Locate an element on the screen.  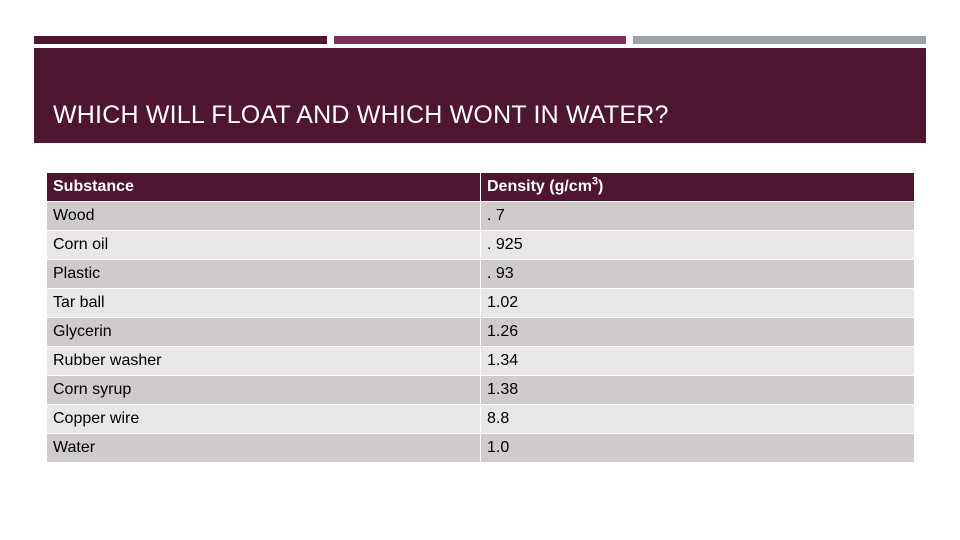
cell-substance: Plastic is located at coordinates (263, 274).